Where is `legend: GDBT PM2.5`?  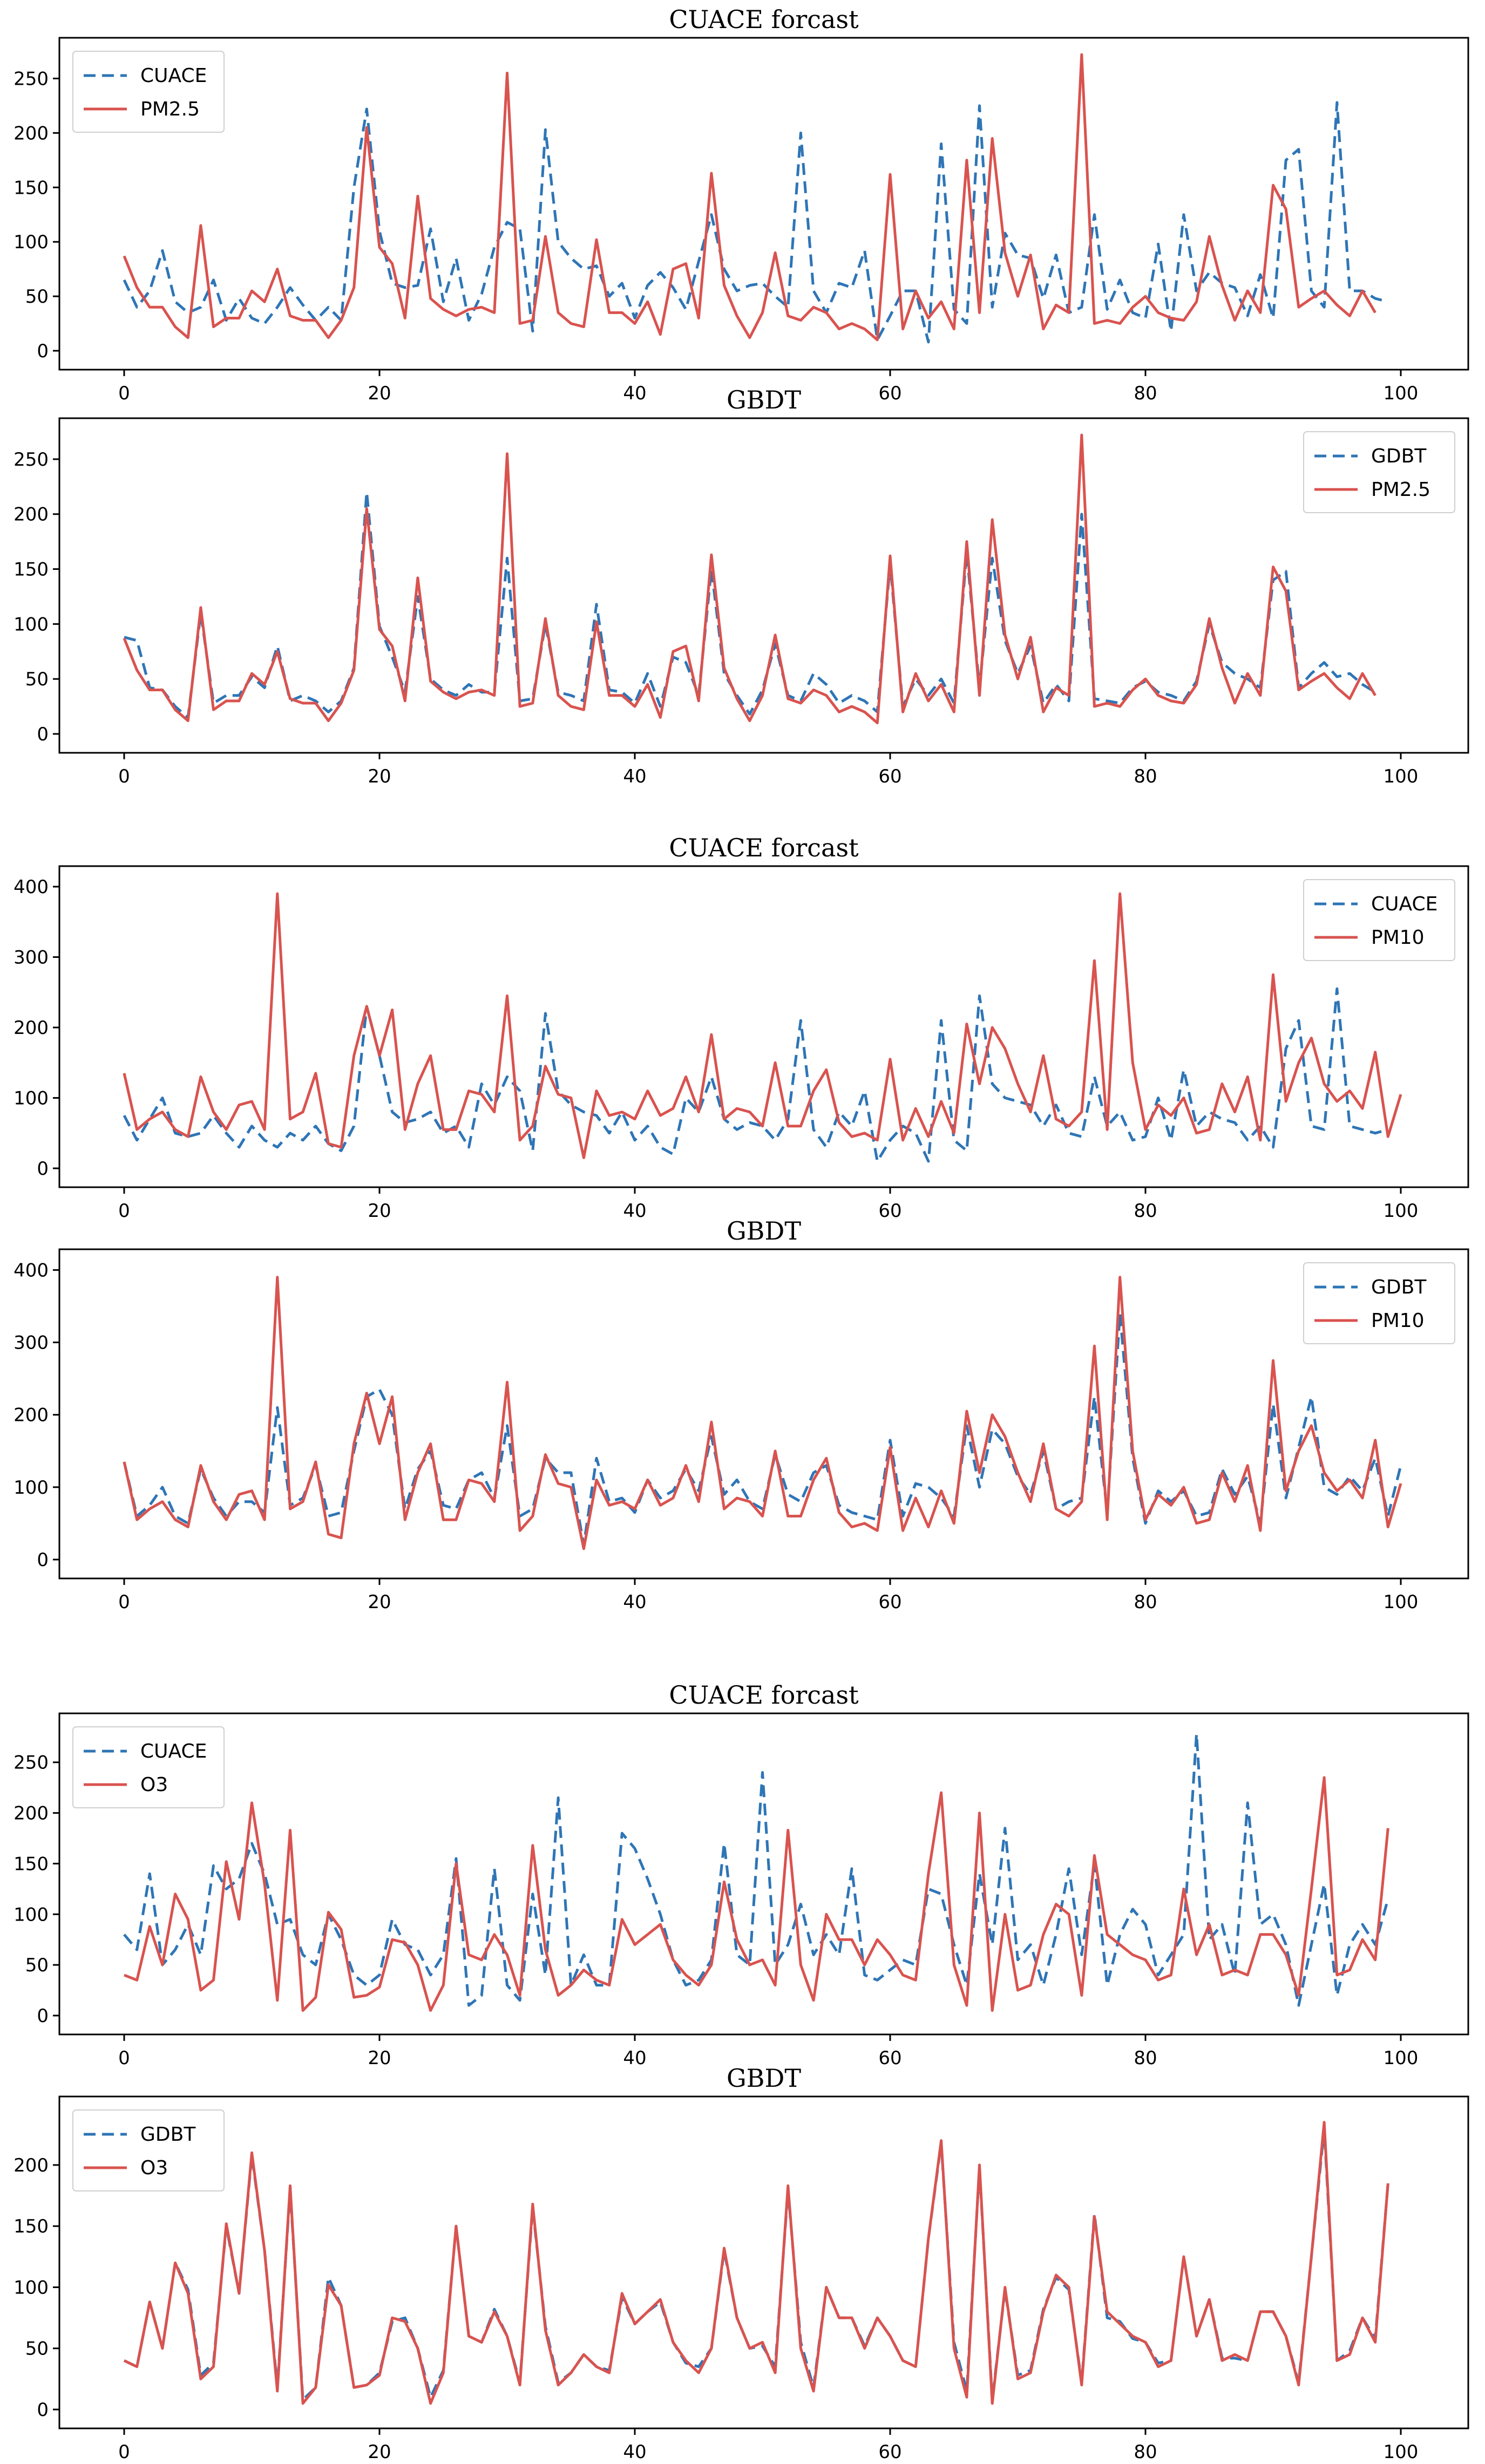 legend: GDBT PM2.5 is located at coordinates (1379, 472).